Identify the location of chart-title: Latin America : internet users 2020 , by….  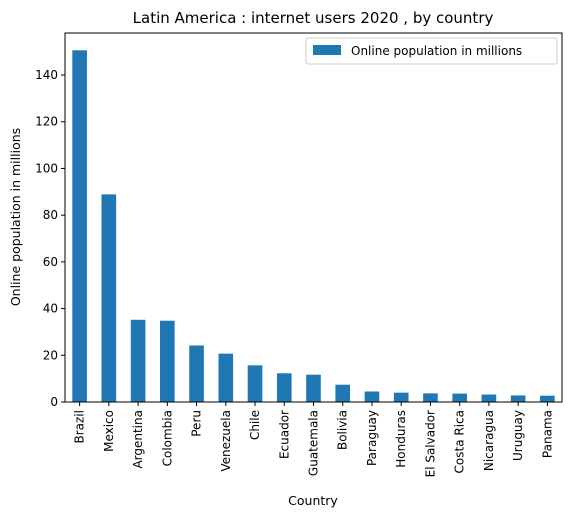
(313, 18).